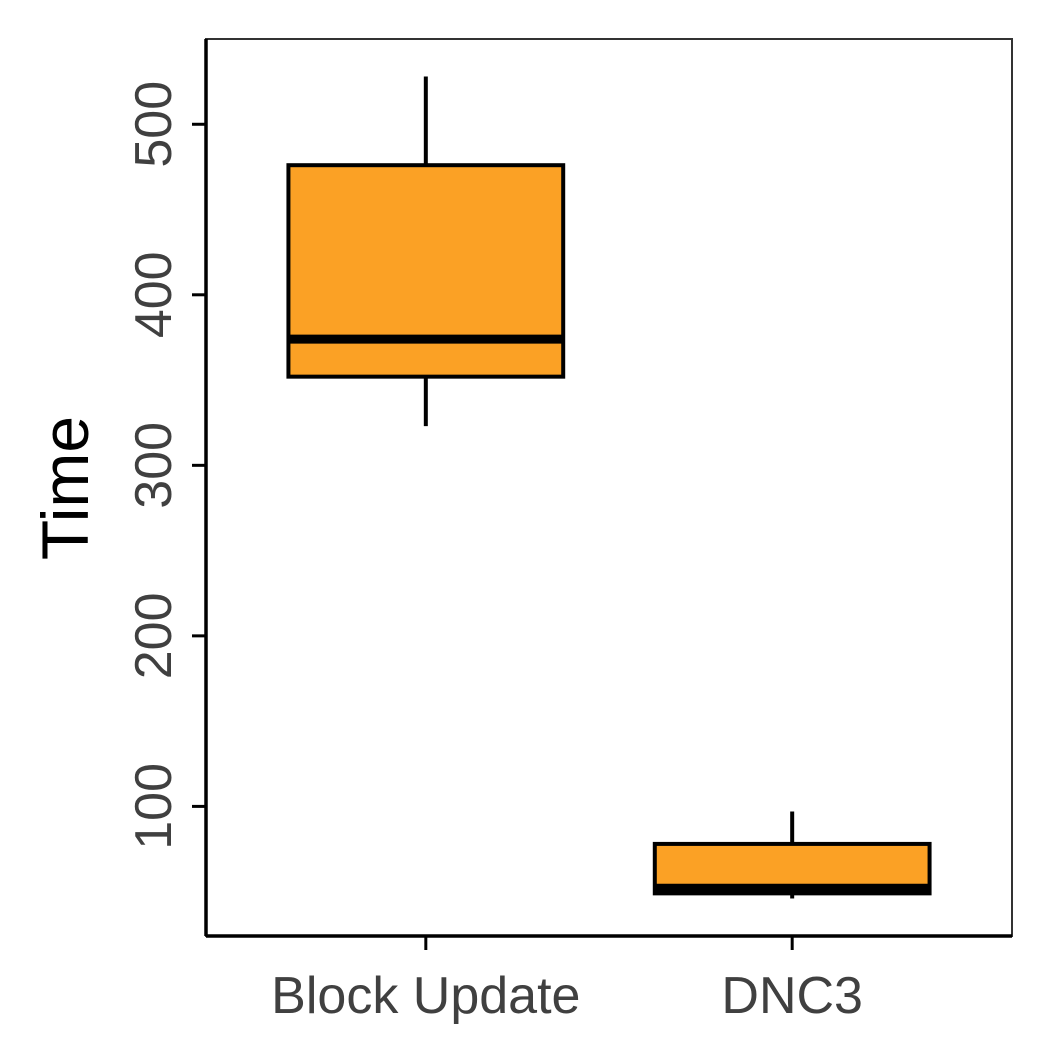 Image resolution: width=1050 pixels, height=1050 pixels. I want to click on y-tick-label: 400, so click(154, 294).